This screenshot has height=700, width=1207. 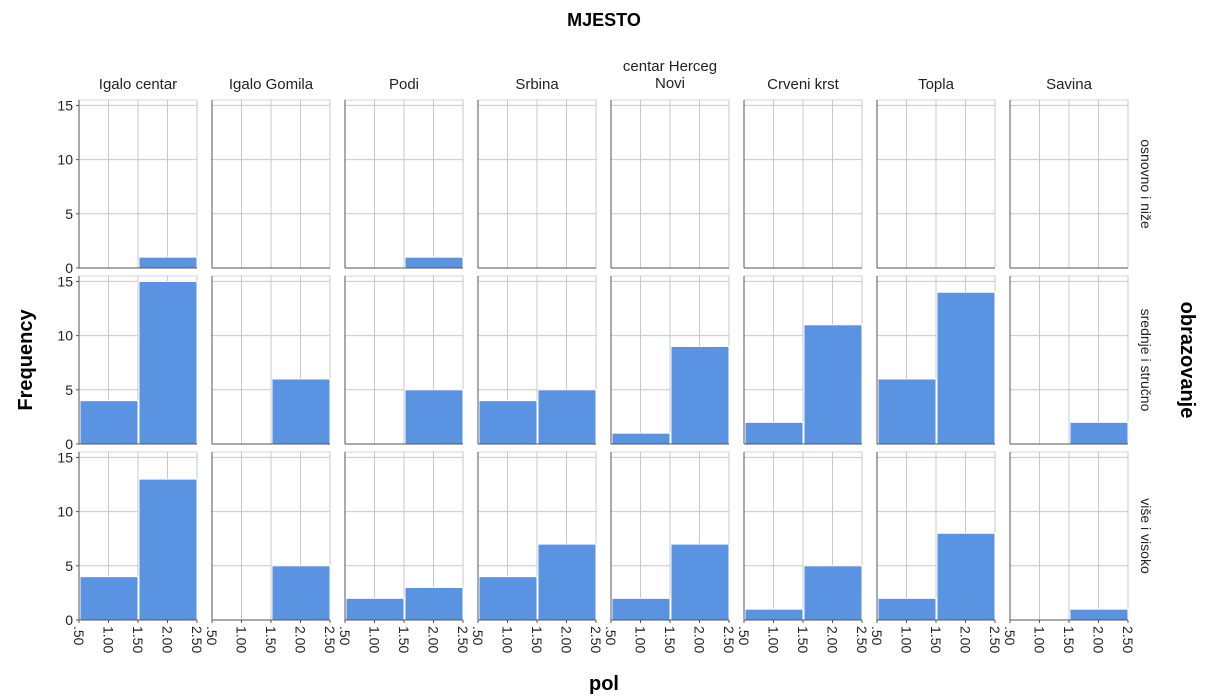 I want to click on column-label: Podi, so click(x=404, y=84).